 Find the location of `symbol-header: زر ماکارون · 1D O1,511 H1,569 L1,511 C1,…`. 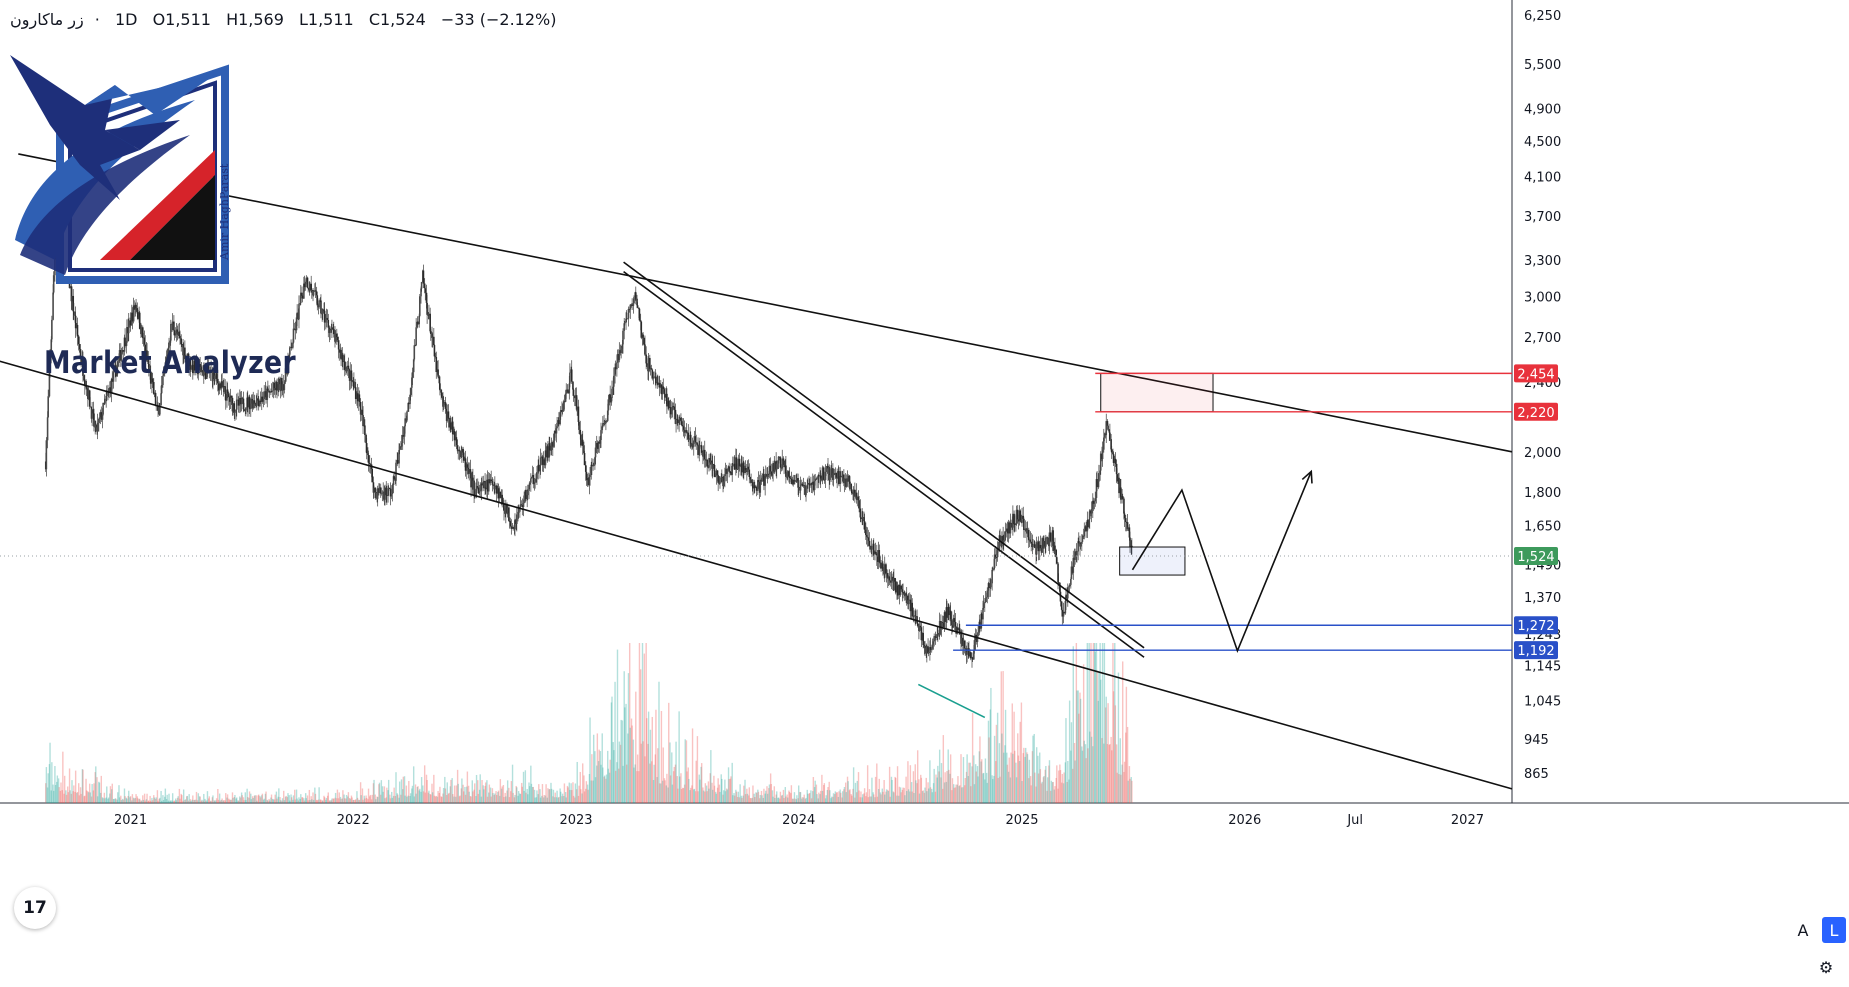

symbol-header: زر ماکارون · 1D O1,511 H1,569 L1,511 C1,… is located at coordinates (288, 19).